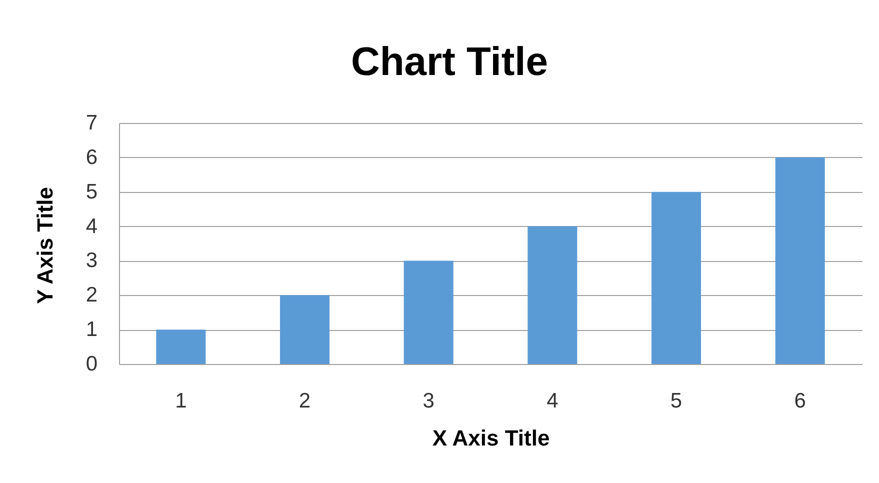 The width and height of the screenshot is (879, 483). What do you see at coordinates (449, 62) in the screenshot?
I see `chart-title: Chart Title` at bounding box center [449, 62].